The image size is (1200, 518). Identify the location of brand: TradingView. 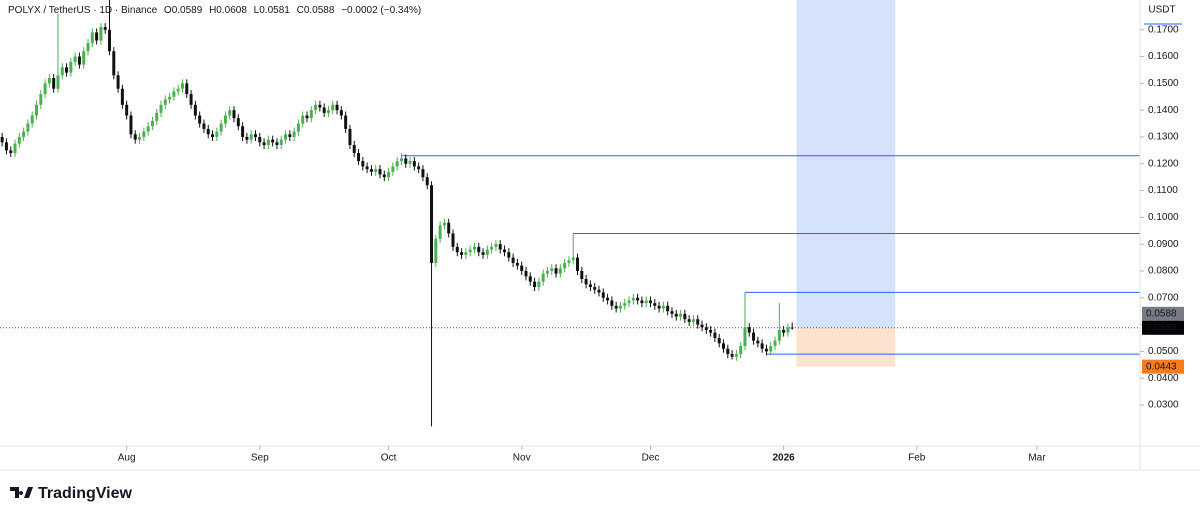
(71, 493).